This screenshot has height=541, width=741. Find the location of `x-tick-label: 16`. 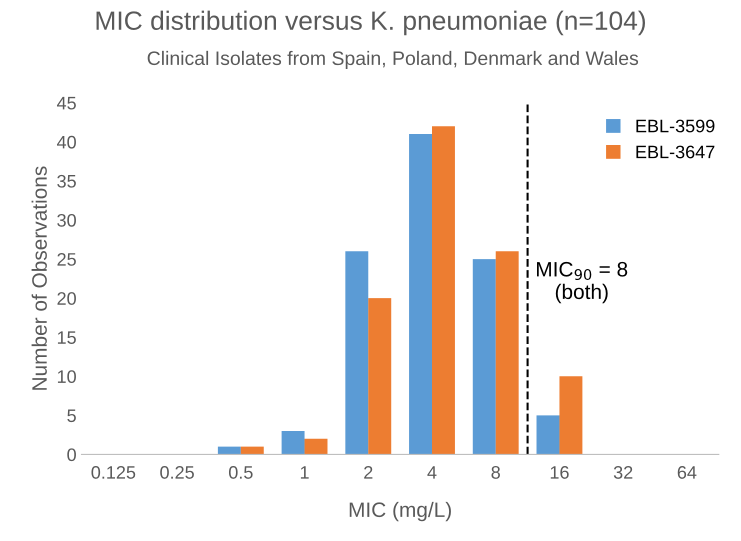

x-tick-label: 16 is located at coordinates (559, 472).